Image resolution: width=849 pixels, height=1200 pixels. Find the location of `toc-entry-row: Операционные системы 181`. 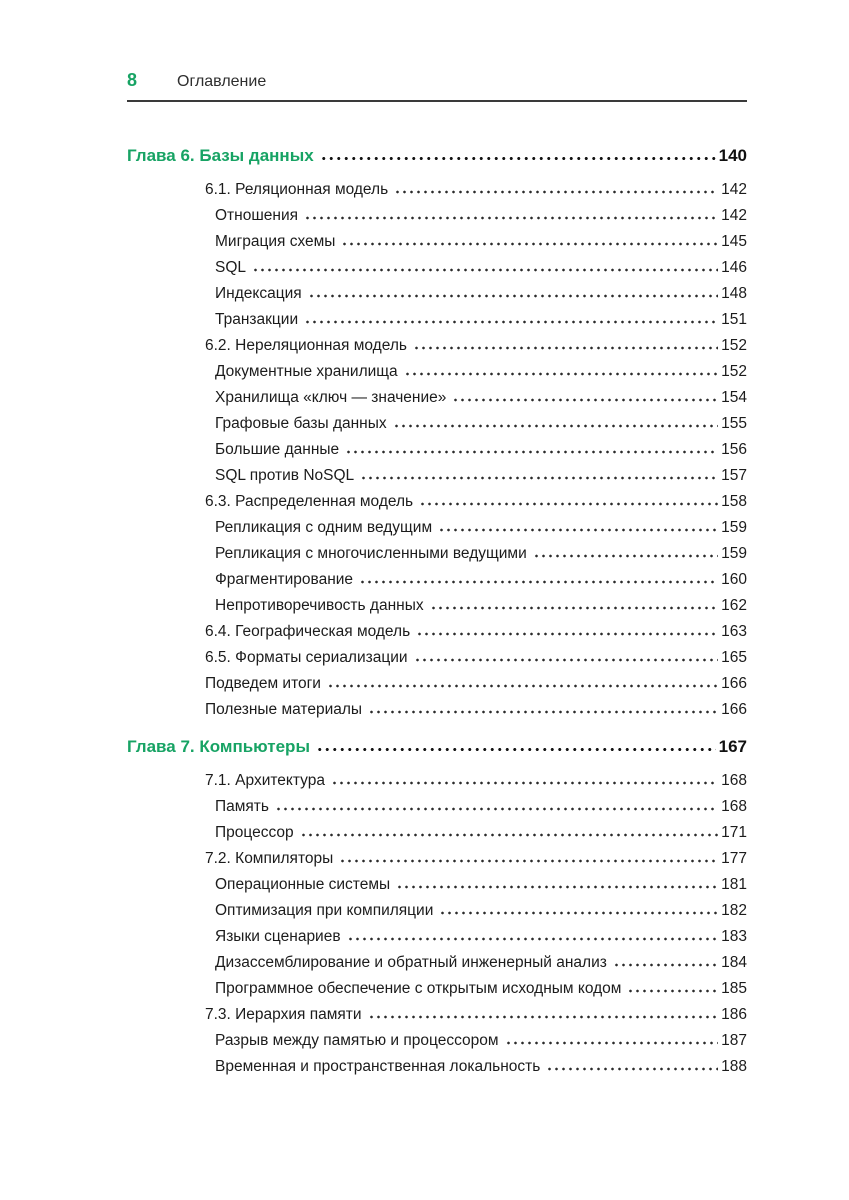

toc-entry-row: Операционные системы 181 is located at coordinates (437, 889).